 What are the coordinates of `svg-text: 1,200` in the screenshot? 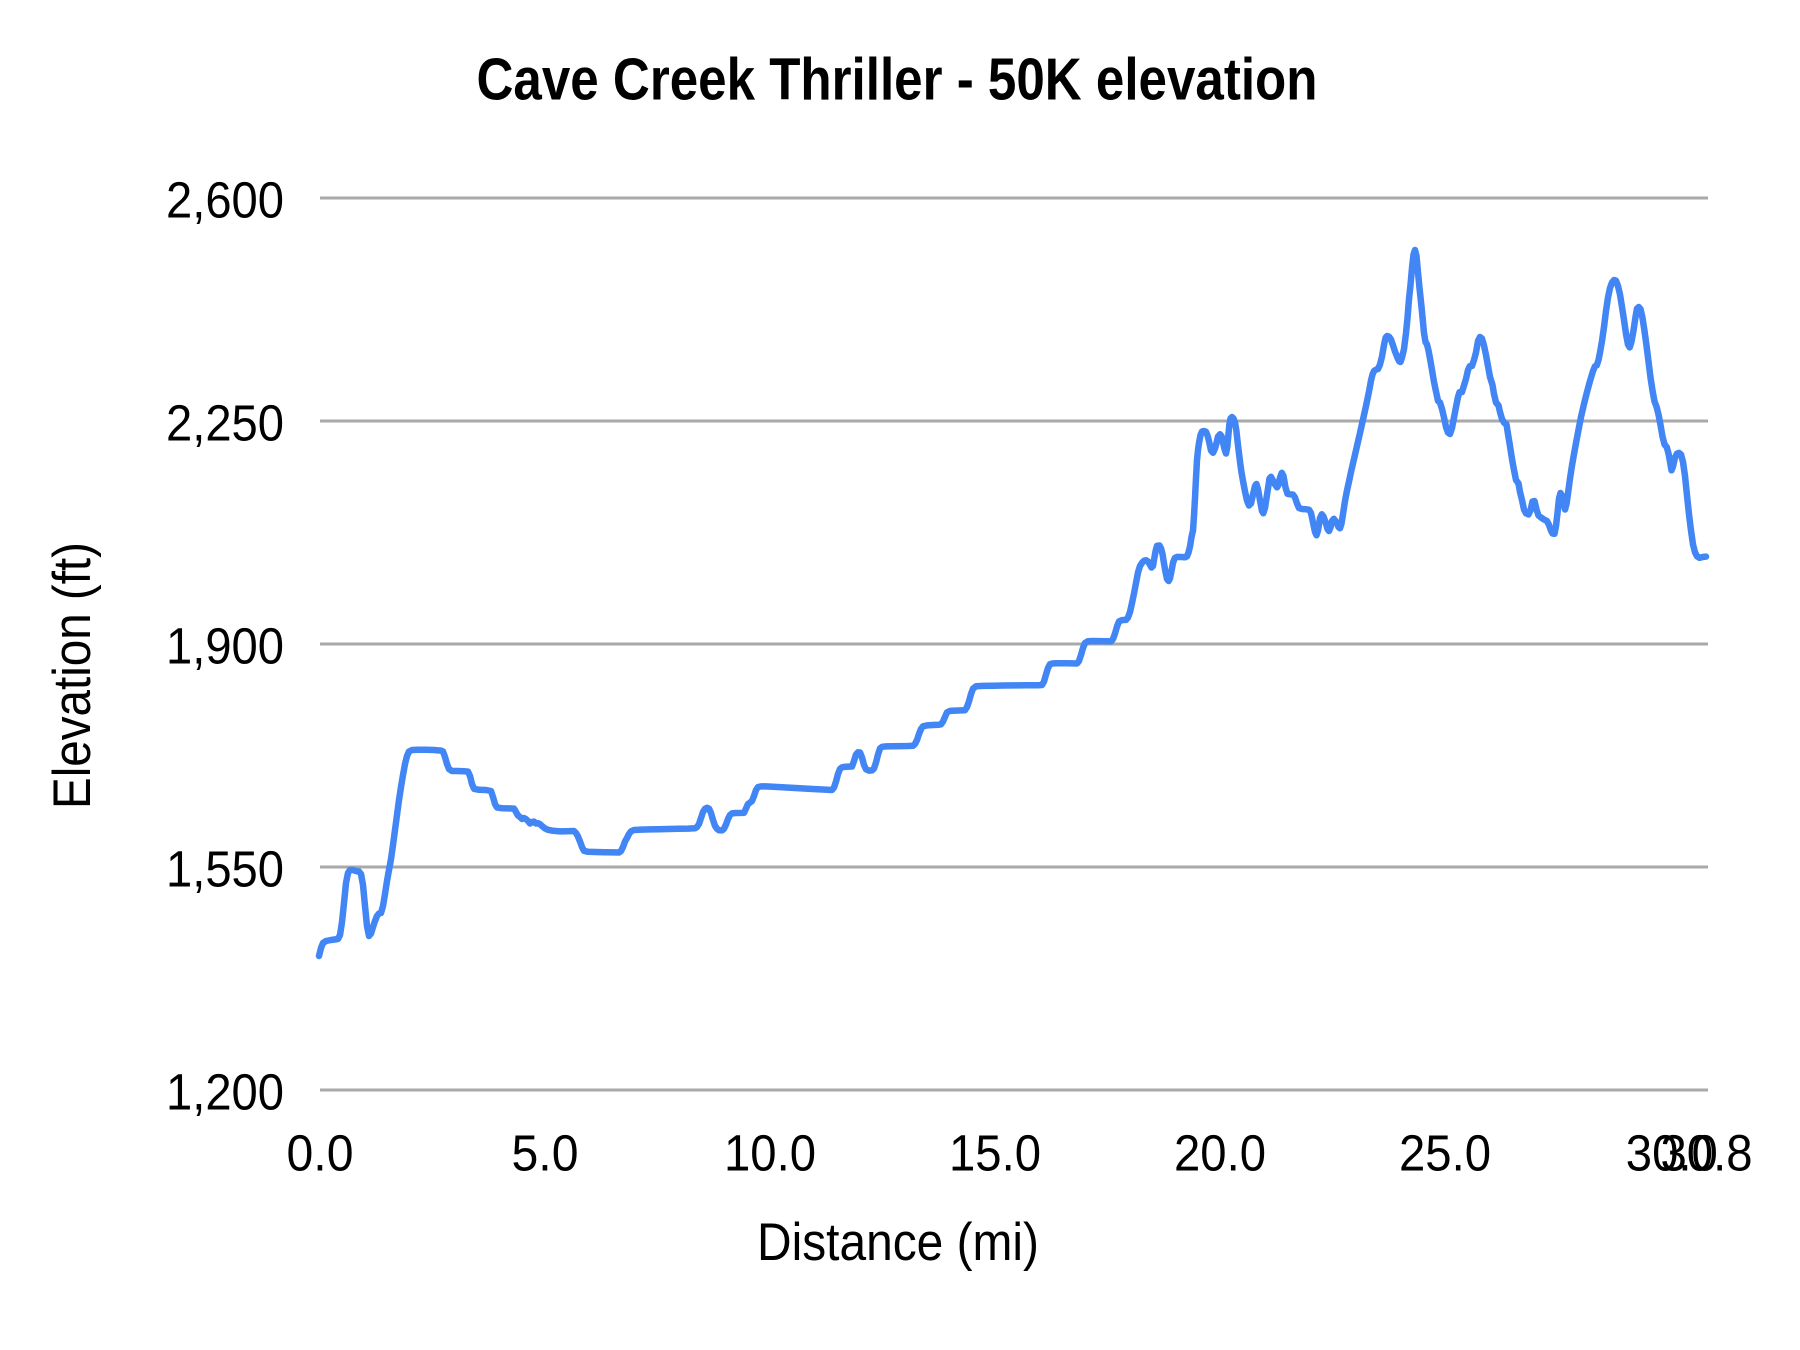 It's located at (225, 1092).